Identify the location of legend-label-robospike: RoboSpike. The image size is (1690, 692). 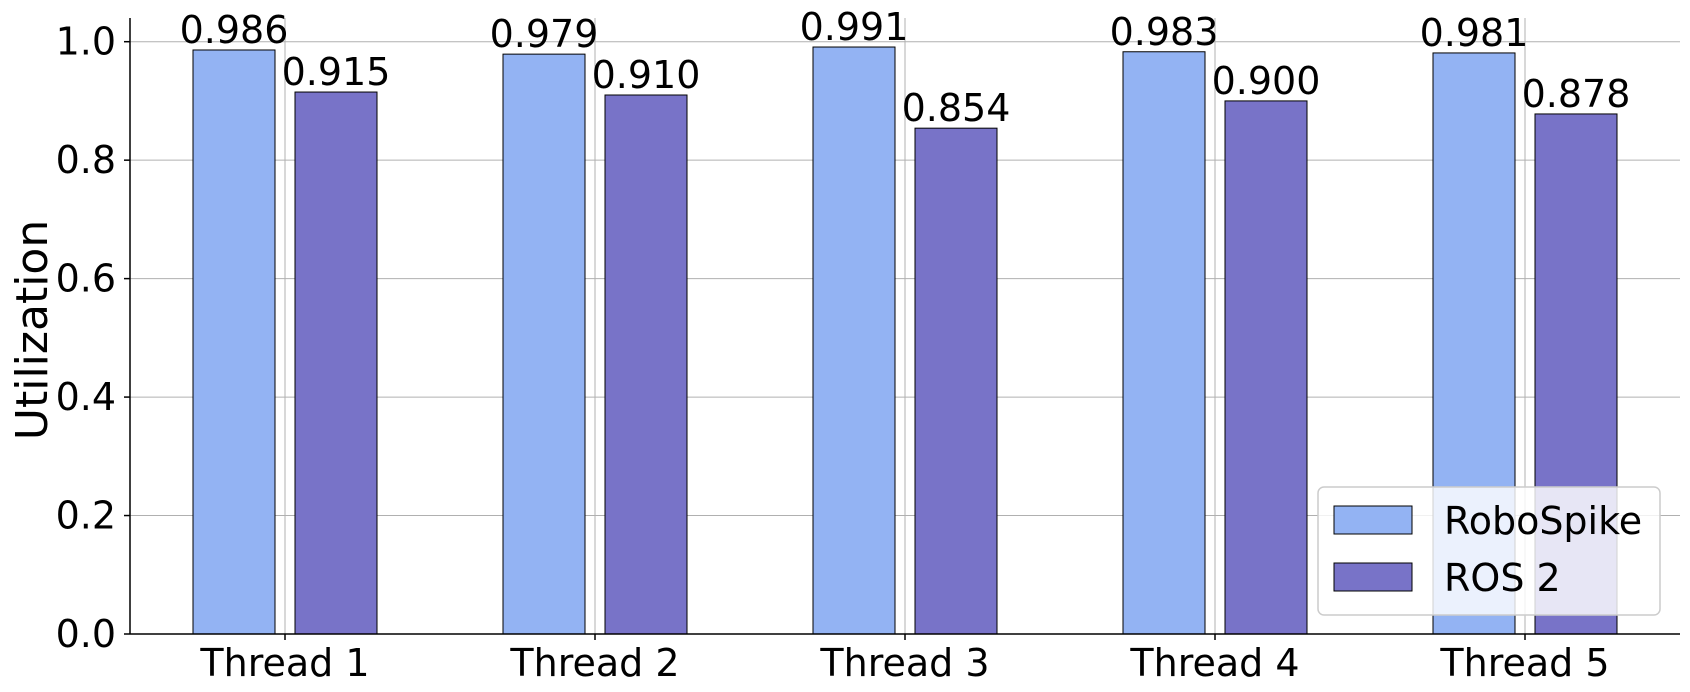
(1543, 521).